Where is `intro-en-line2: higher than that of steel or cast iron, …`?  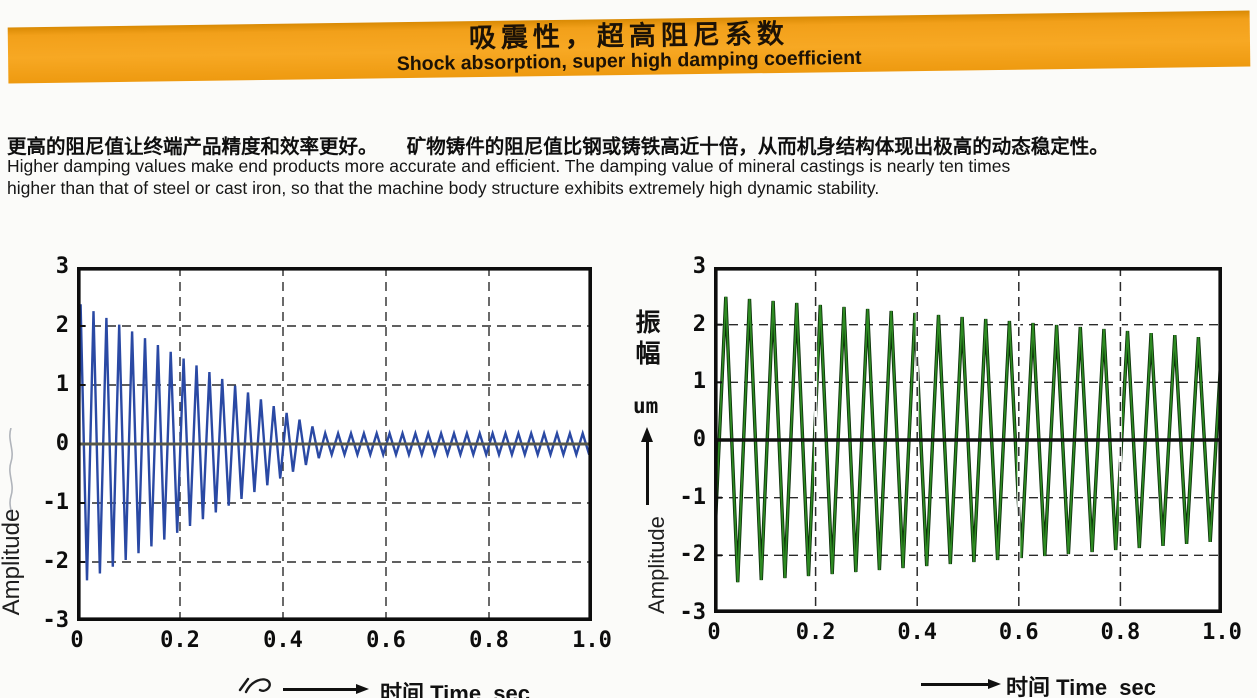 intro-en-line2: higher than that of steel or cast iron, … is located at coordinates (443, 187).